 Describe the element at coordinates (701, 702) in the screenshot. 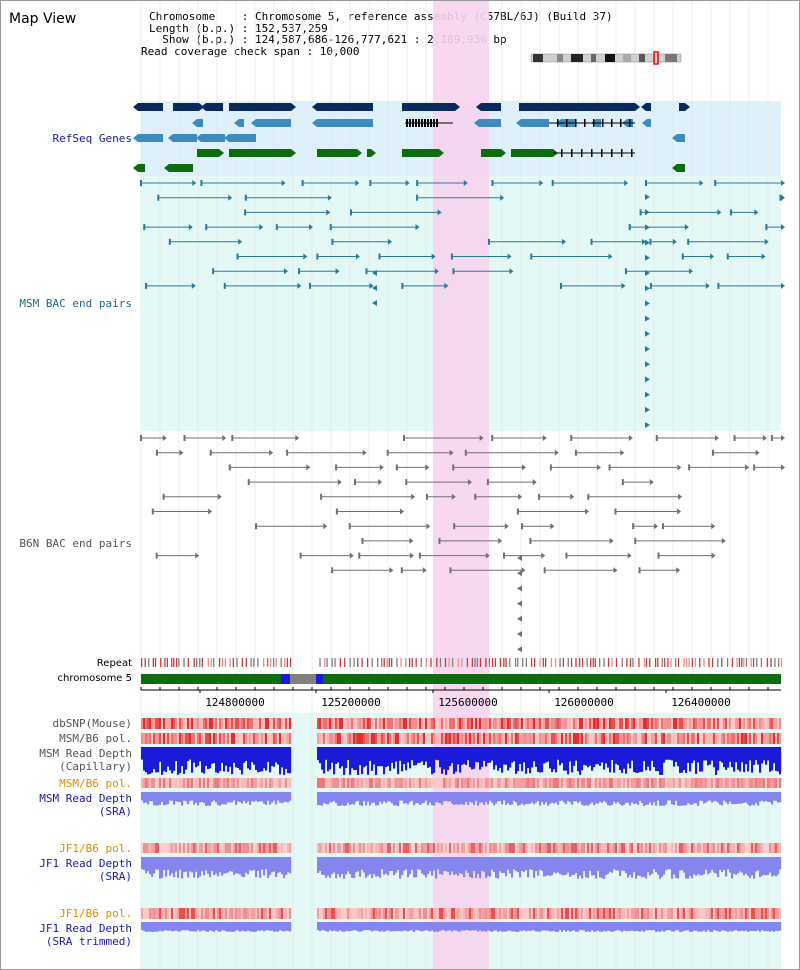

I see `axis-tick-label: 126400000` at that location.